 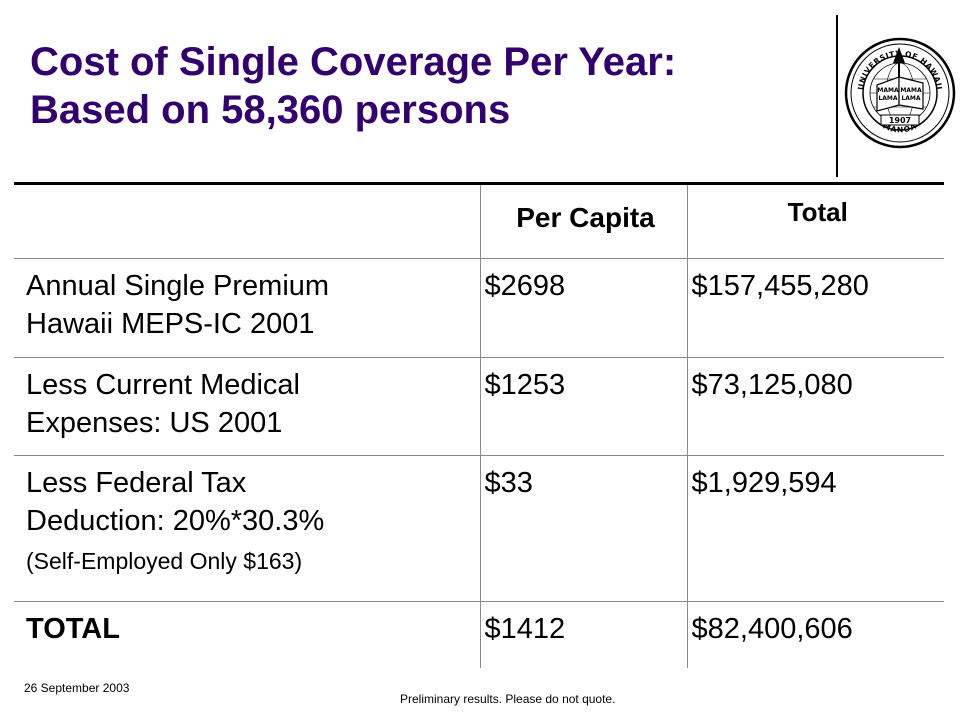 I want to click on seal-motto-4: LAMA, so click(x=910, y=98).